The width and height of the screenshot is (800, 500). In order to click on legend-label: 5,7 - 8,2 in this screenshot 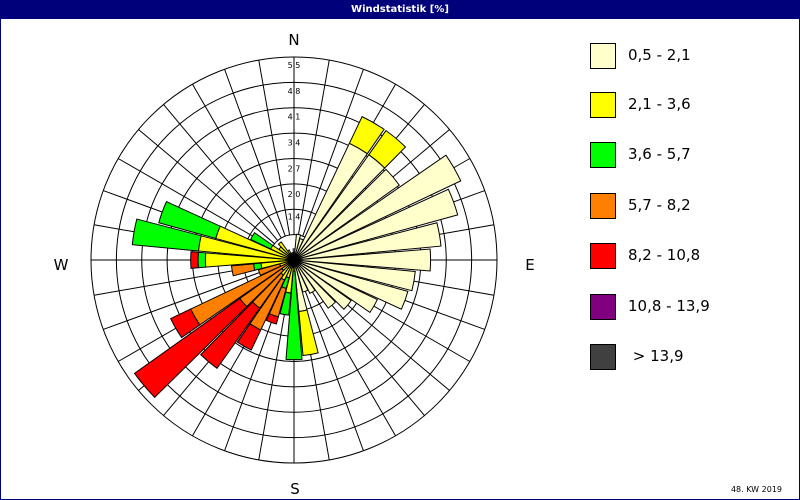, I will do `click(659, 205)`.